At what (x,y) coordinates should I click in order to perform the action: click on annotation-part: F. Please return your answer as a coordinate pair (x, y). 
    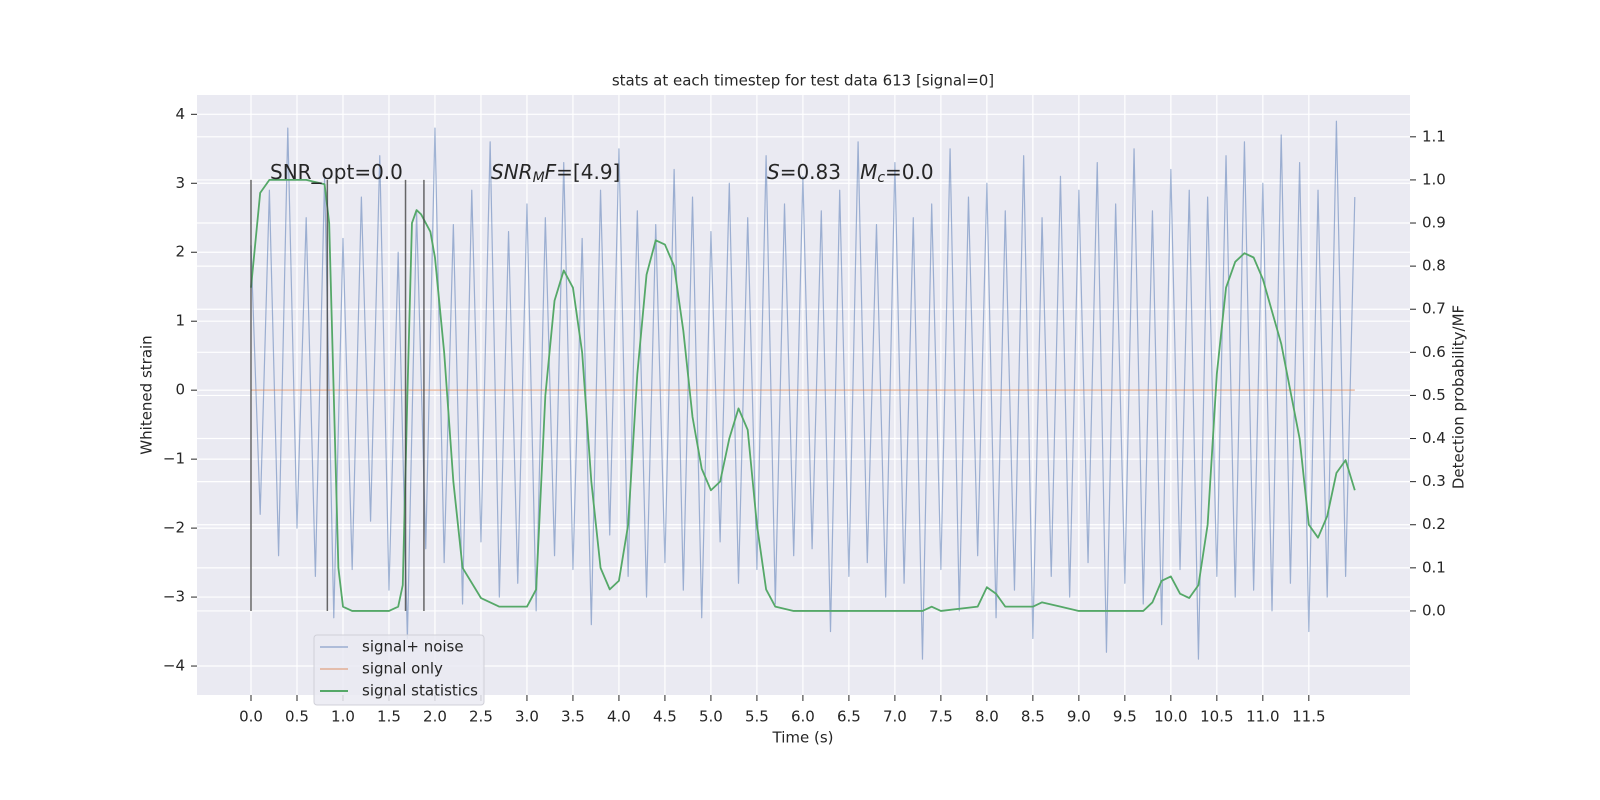
    Looking at the image, I should click on (551, 172).